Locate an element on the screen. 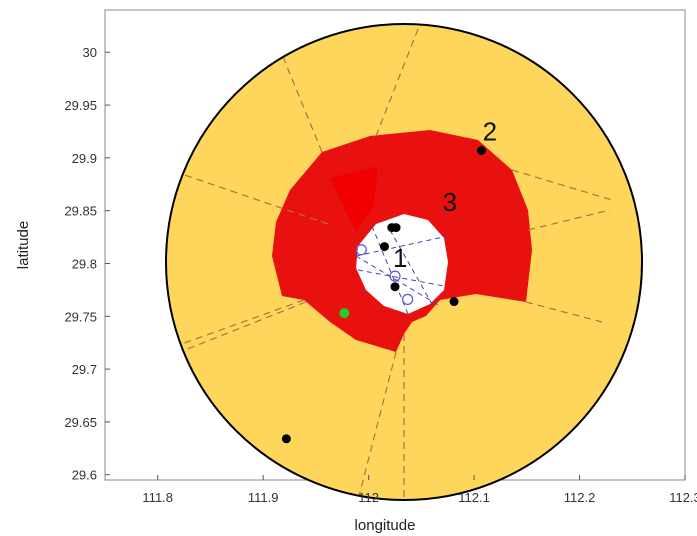 The height and width of the screenshot is (536, 697). y-tick-label-8: 30 is located at coordinates (90, 52).